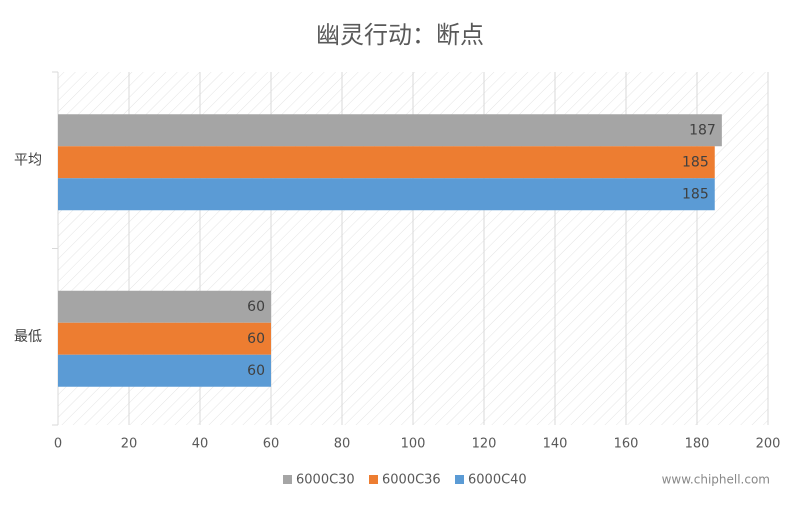 The width and height of the screenshot is (800, 506). What do you see at coordinates (28, 337) in the screenshot?
I see `y-tick-label: 最低` at bounding box center [28, 337].